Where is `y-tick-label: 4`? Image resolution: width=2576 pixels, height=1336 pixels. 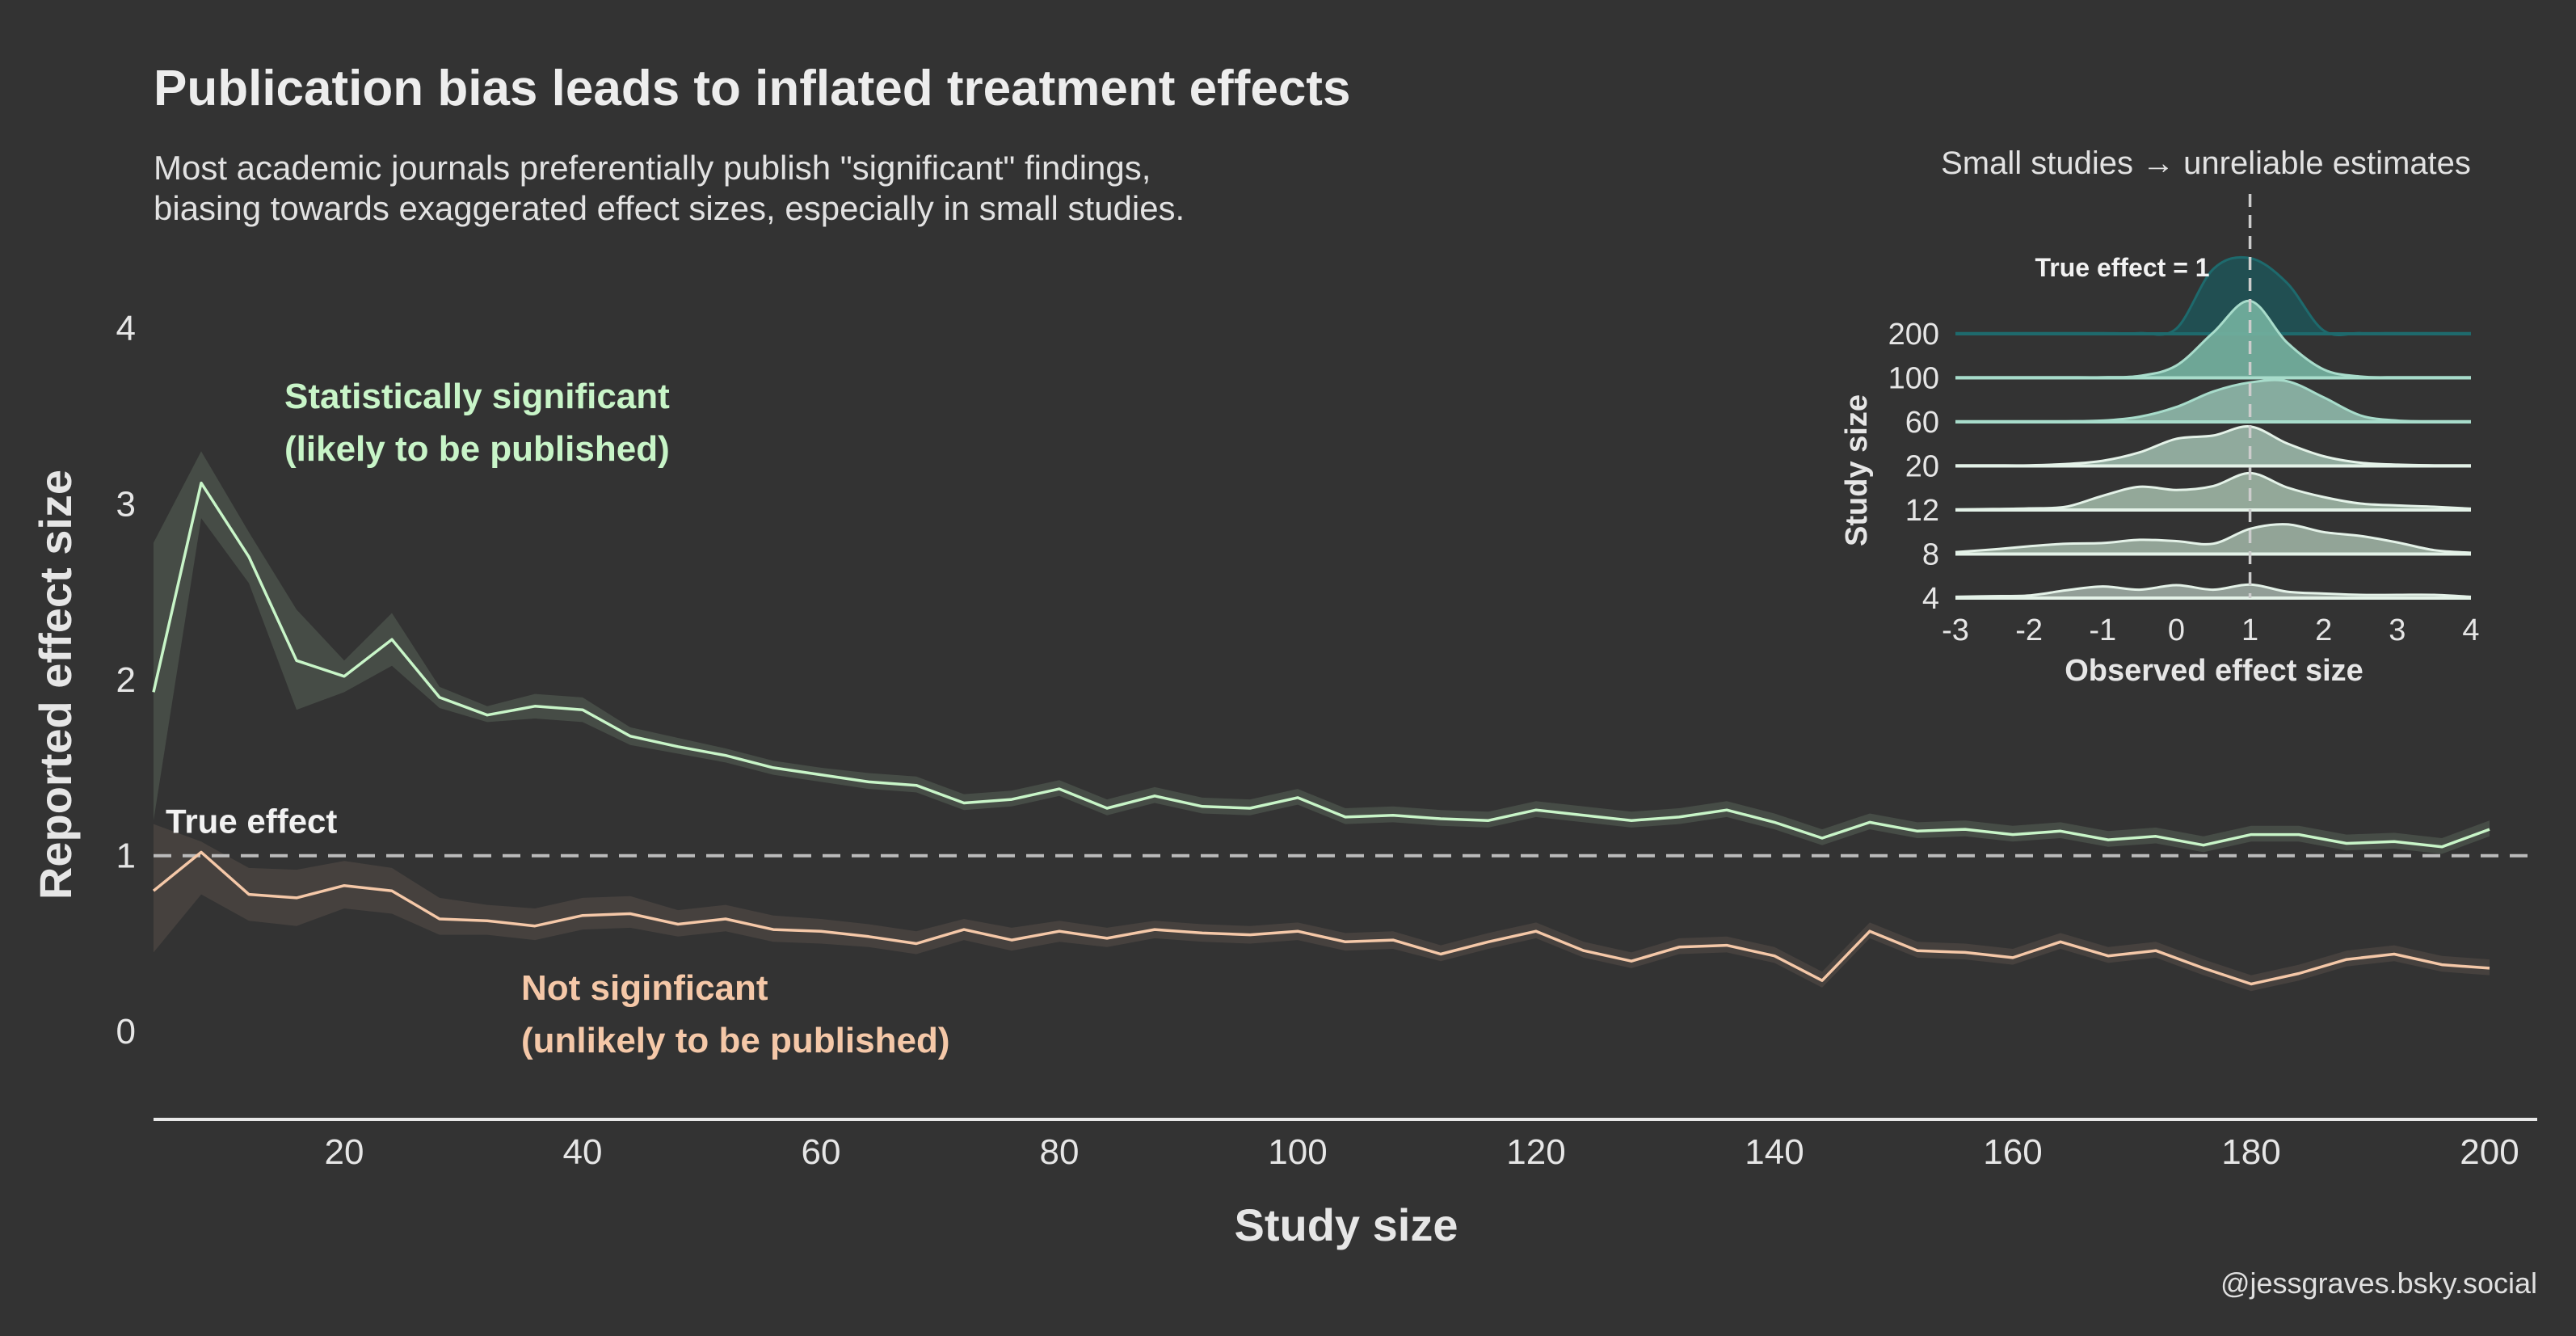 y-tick-label: 4 is located at coordinates (126, 328).